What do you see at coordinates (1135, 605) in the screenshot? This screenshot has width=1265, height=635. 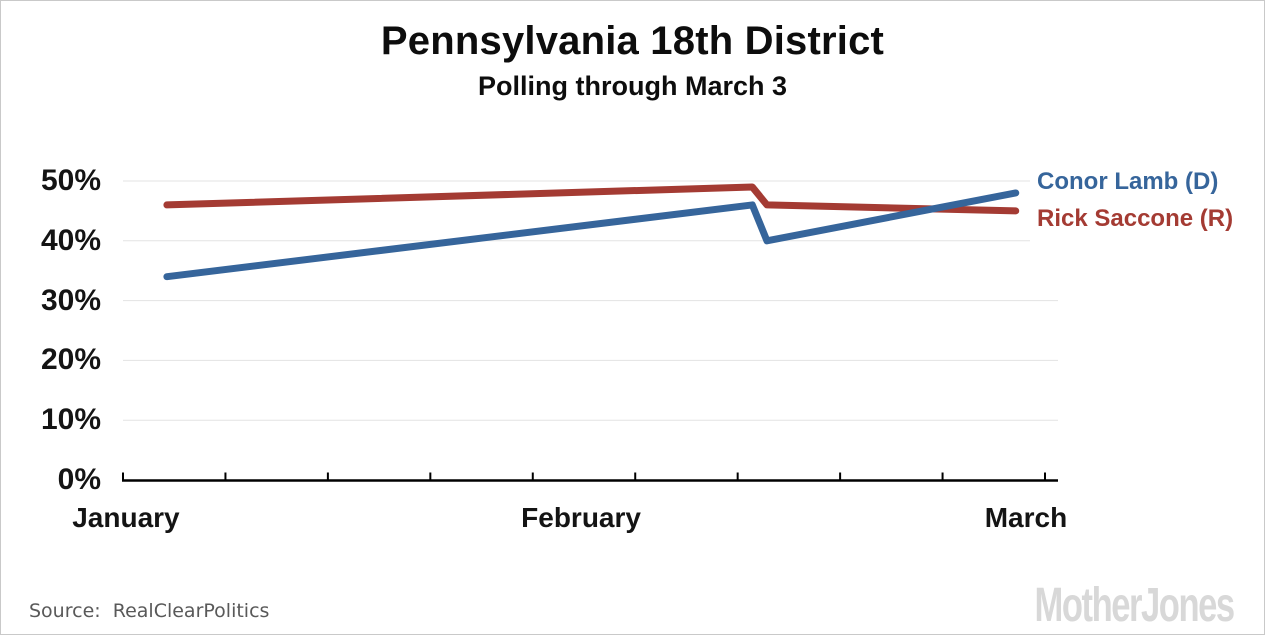 I see `motherjones-logo: MotherJones` at bounding box center [1135, 605].